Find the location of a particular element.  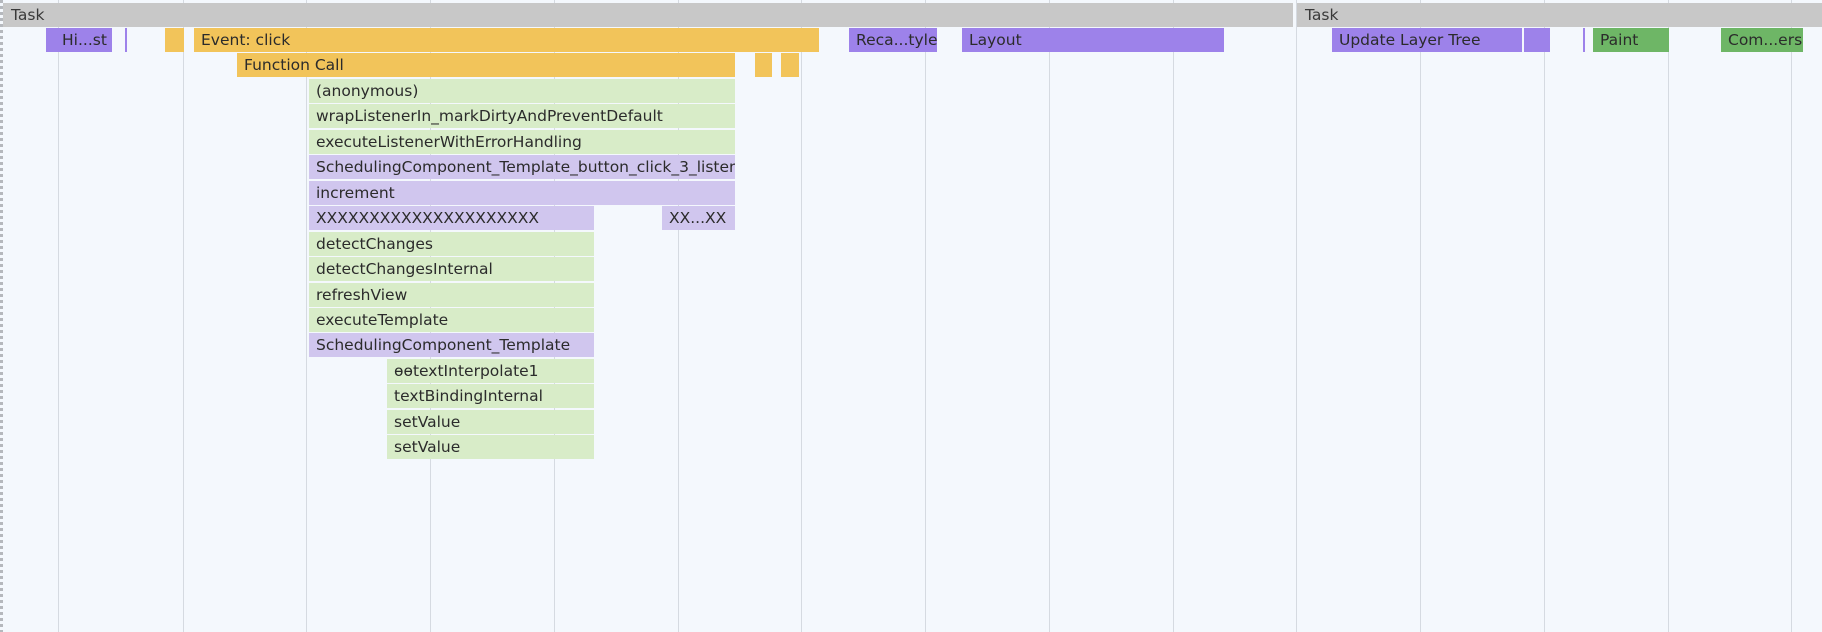

scroll-edge is located at coordinates (1, 316).